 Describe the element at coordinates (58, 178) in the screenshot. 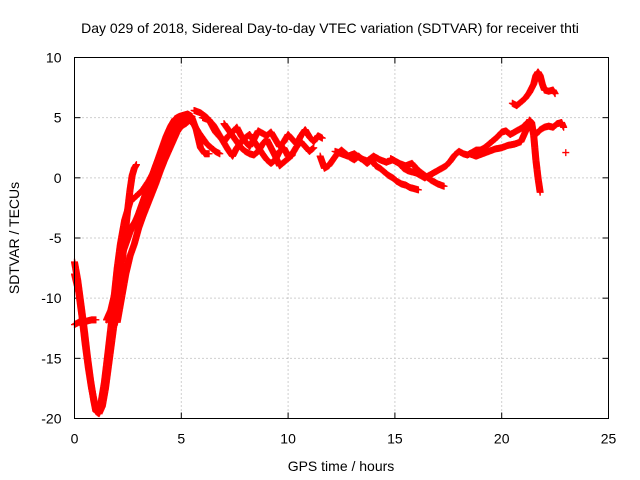

I see `y-tick-label: 0` at that location.